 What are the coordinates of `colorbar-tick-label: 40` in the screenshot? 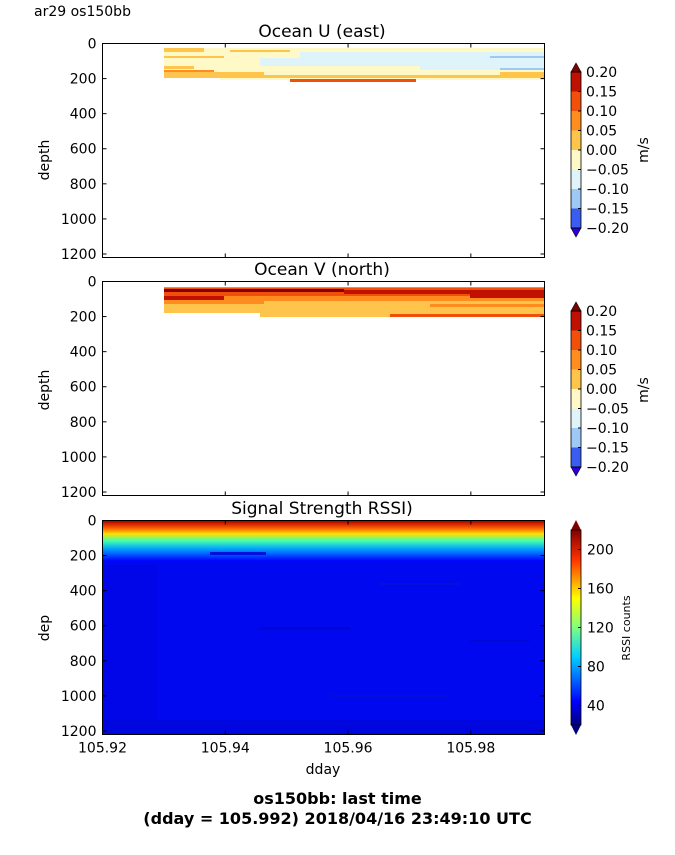 It's located at (596, 707).